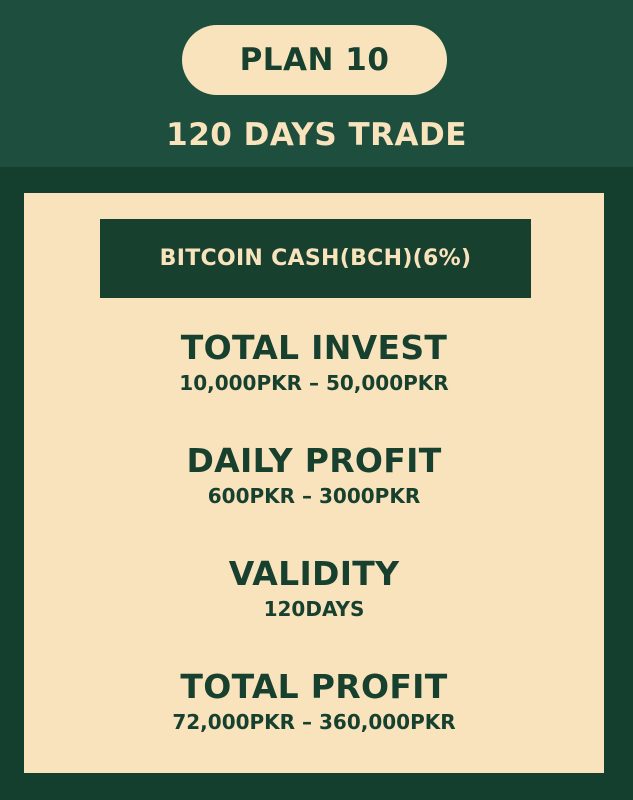 Image resolution: width=633 pixels, height=800 pixels. I want to click on validity-value: 120DAYS, so click(314, 609).